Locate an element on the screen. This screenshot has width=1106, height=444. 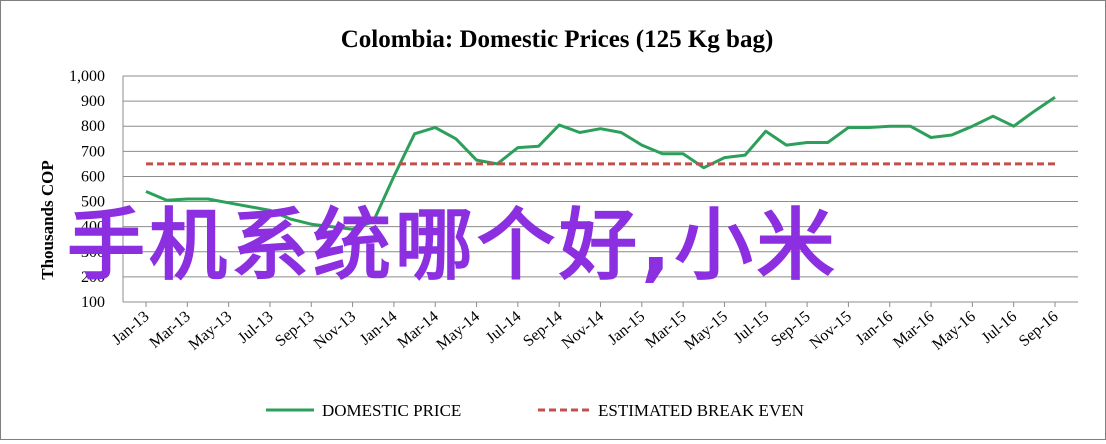
y-tick-label: 300 is located at coordinates (93, 252).